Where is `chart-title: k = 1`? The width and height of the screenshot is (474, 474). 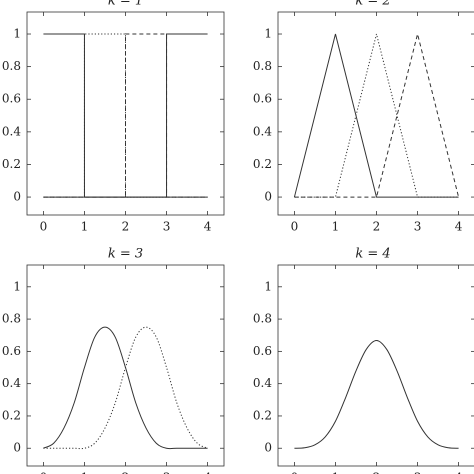 chart-title: k = 1 is located at coordinates (125, 4).